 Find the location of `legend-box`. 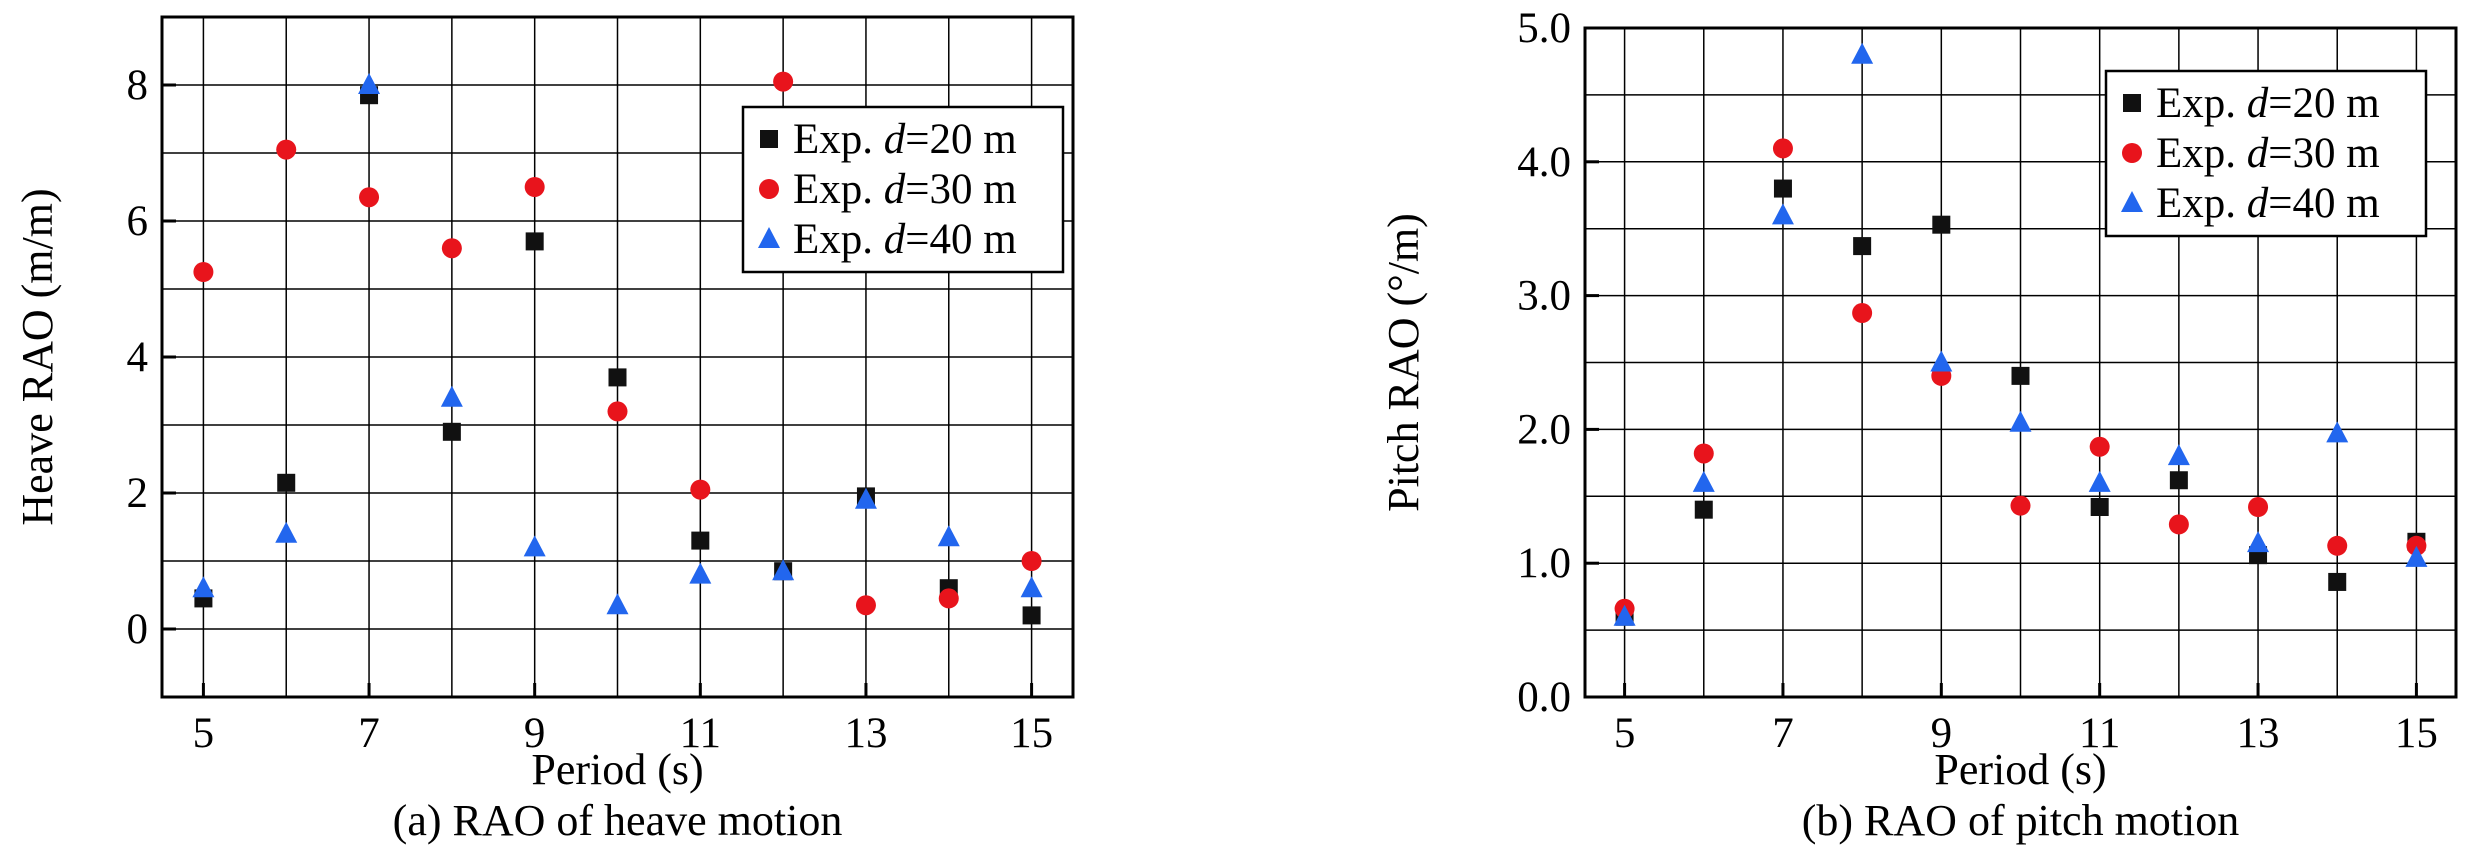

legend-box is located at coordinates (2266, 153).